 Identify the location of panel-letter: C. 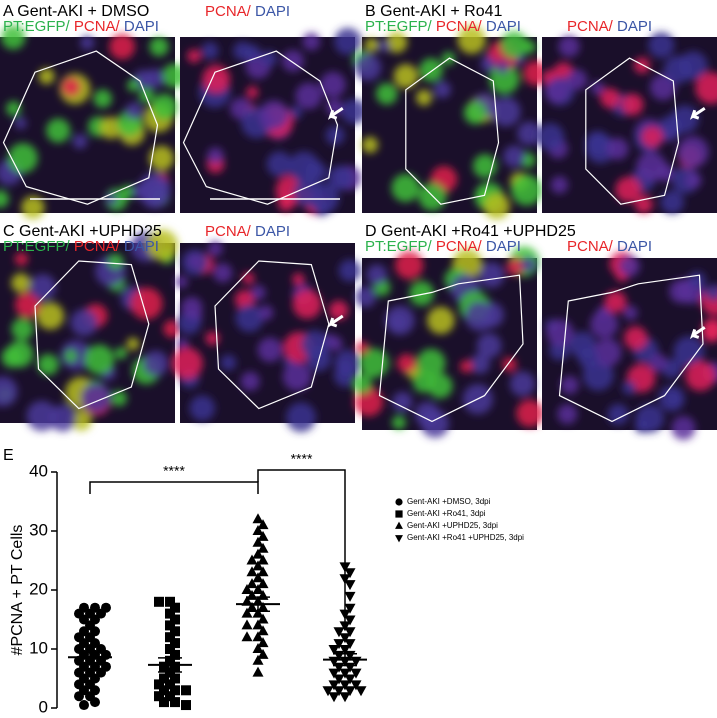
(9, 231).